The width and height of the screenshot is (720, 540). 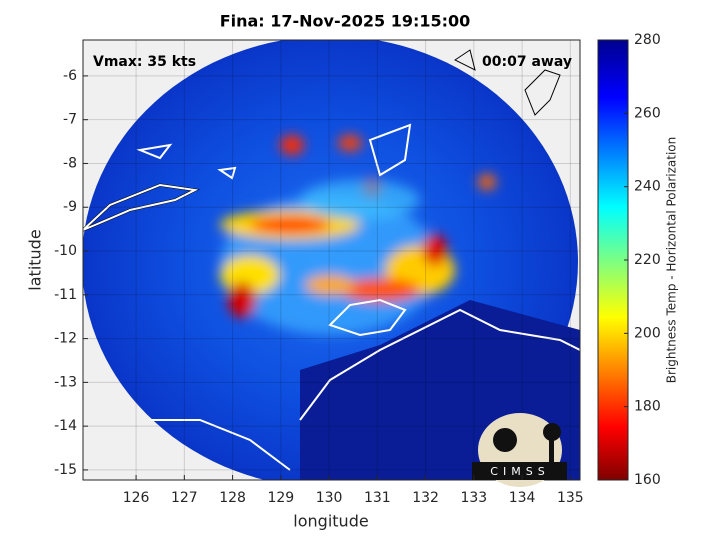 I want to click on colorbar-tick-label: 280, so click(x=647, y=40).